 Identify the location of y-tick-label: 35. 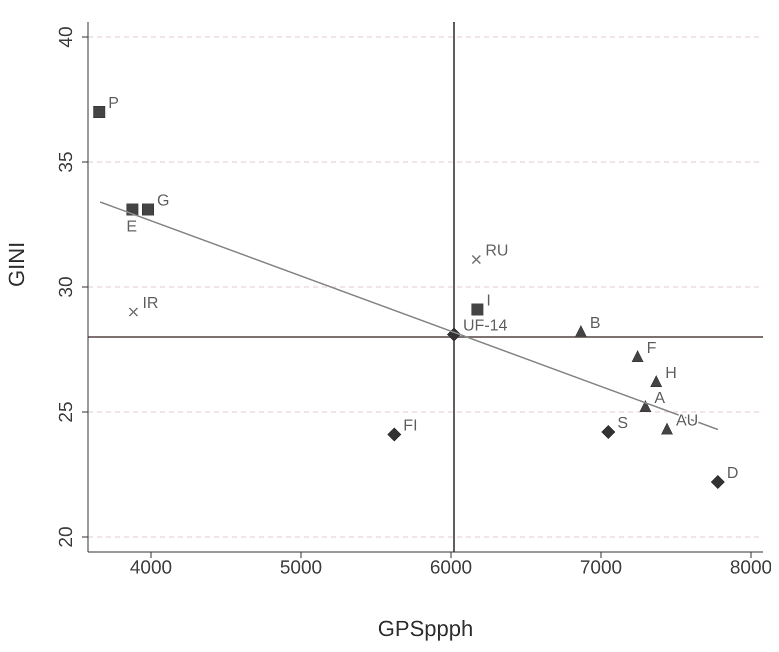
(66, 162).